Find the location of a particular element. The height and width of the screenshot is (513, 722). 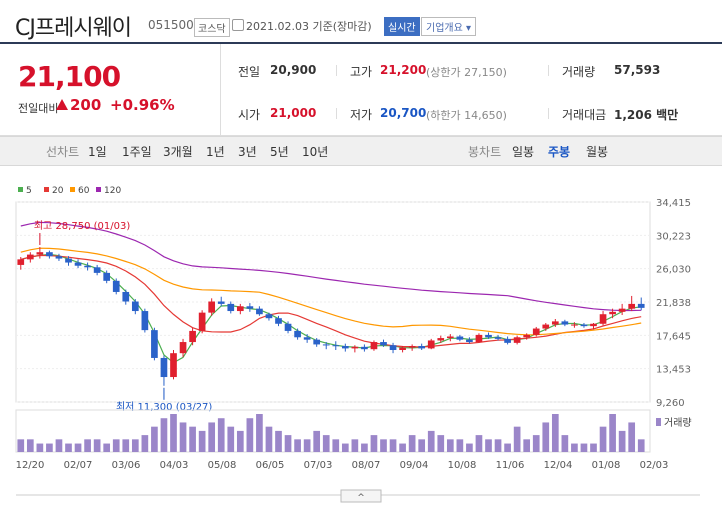

chart-scroll-handle is located at coordinates (361, 496).